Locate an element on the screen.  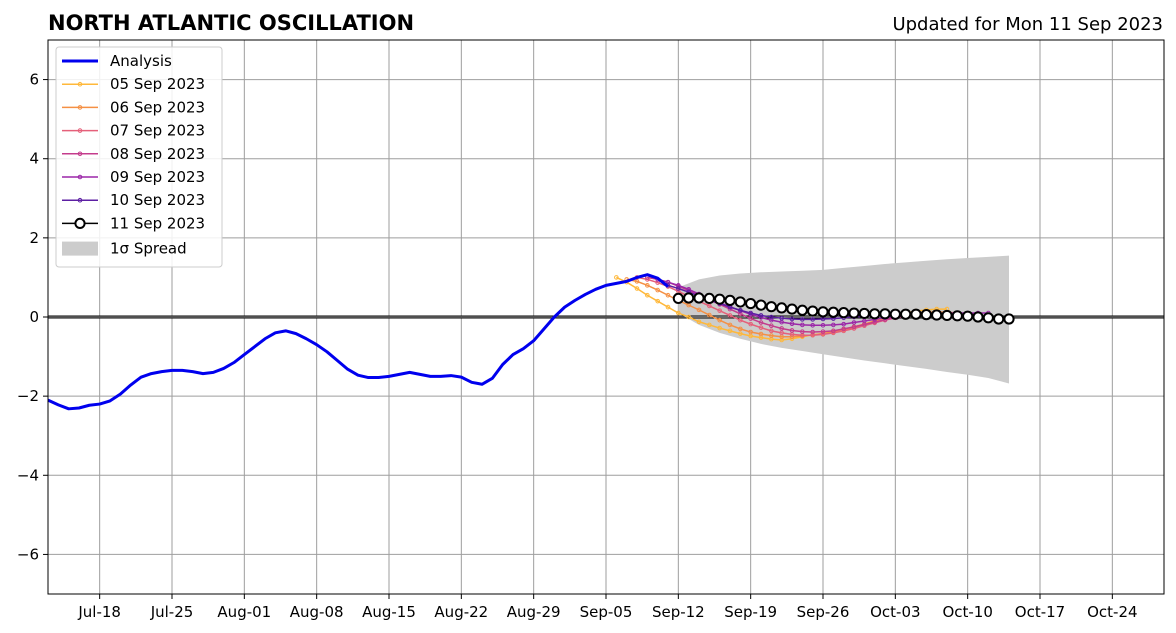
x-tick-label: Jul-25 is located at coordinates (172, 612).